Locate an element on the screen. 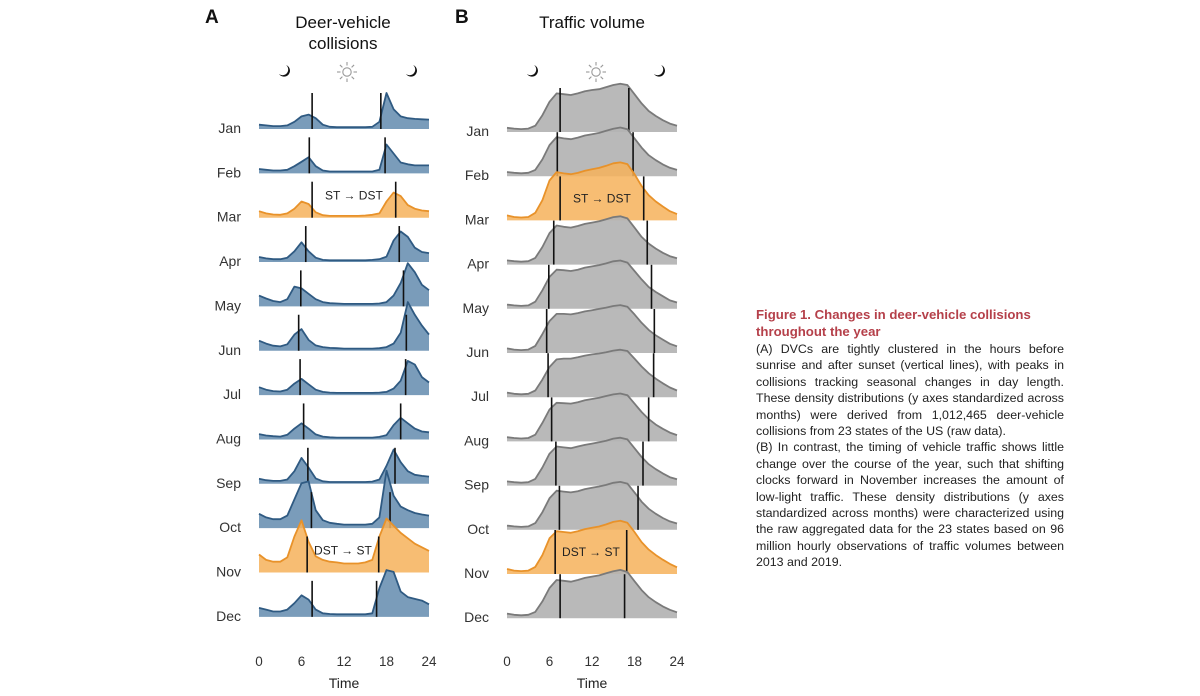 The height and width of the screenshot is (696, 1200). panel-a-letter: A is located at coordinates (212, 17).